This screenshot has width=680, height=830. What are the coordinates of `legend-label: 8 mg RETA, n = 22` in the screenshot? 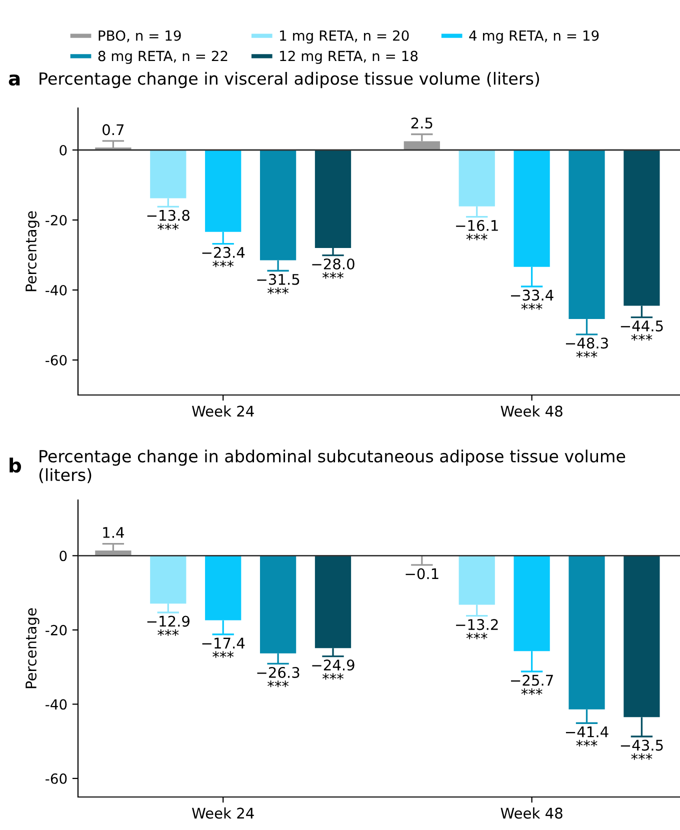 It's located at (163, 57).